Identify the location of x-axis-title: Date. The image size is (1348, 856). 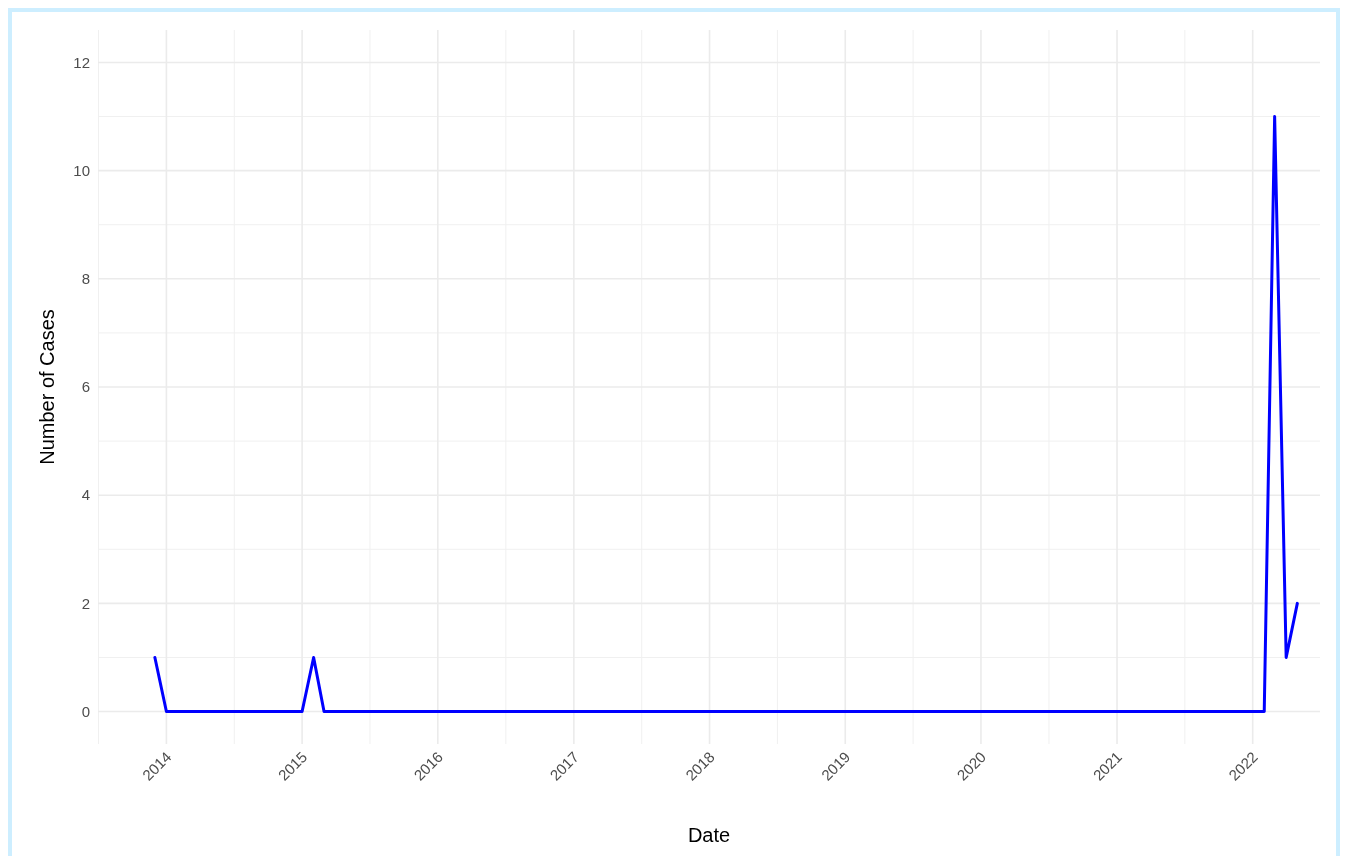
(709, 835).